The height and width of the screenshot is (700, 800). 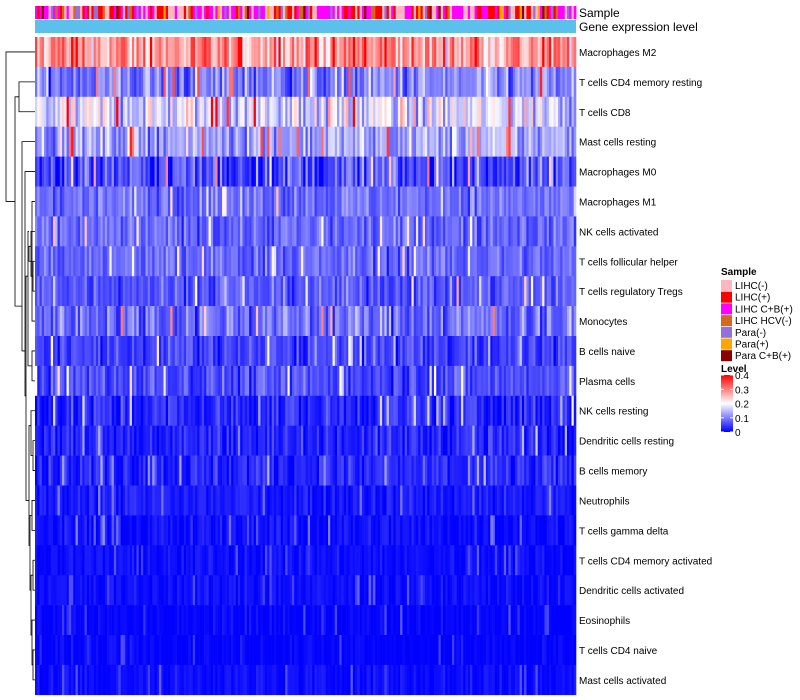 What do you see at coordinates (104, 12) in the screenshot?
I see `sample-cell` at bounding box center [104, 12].